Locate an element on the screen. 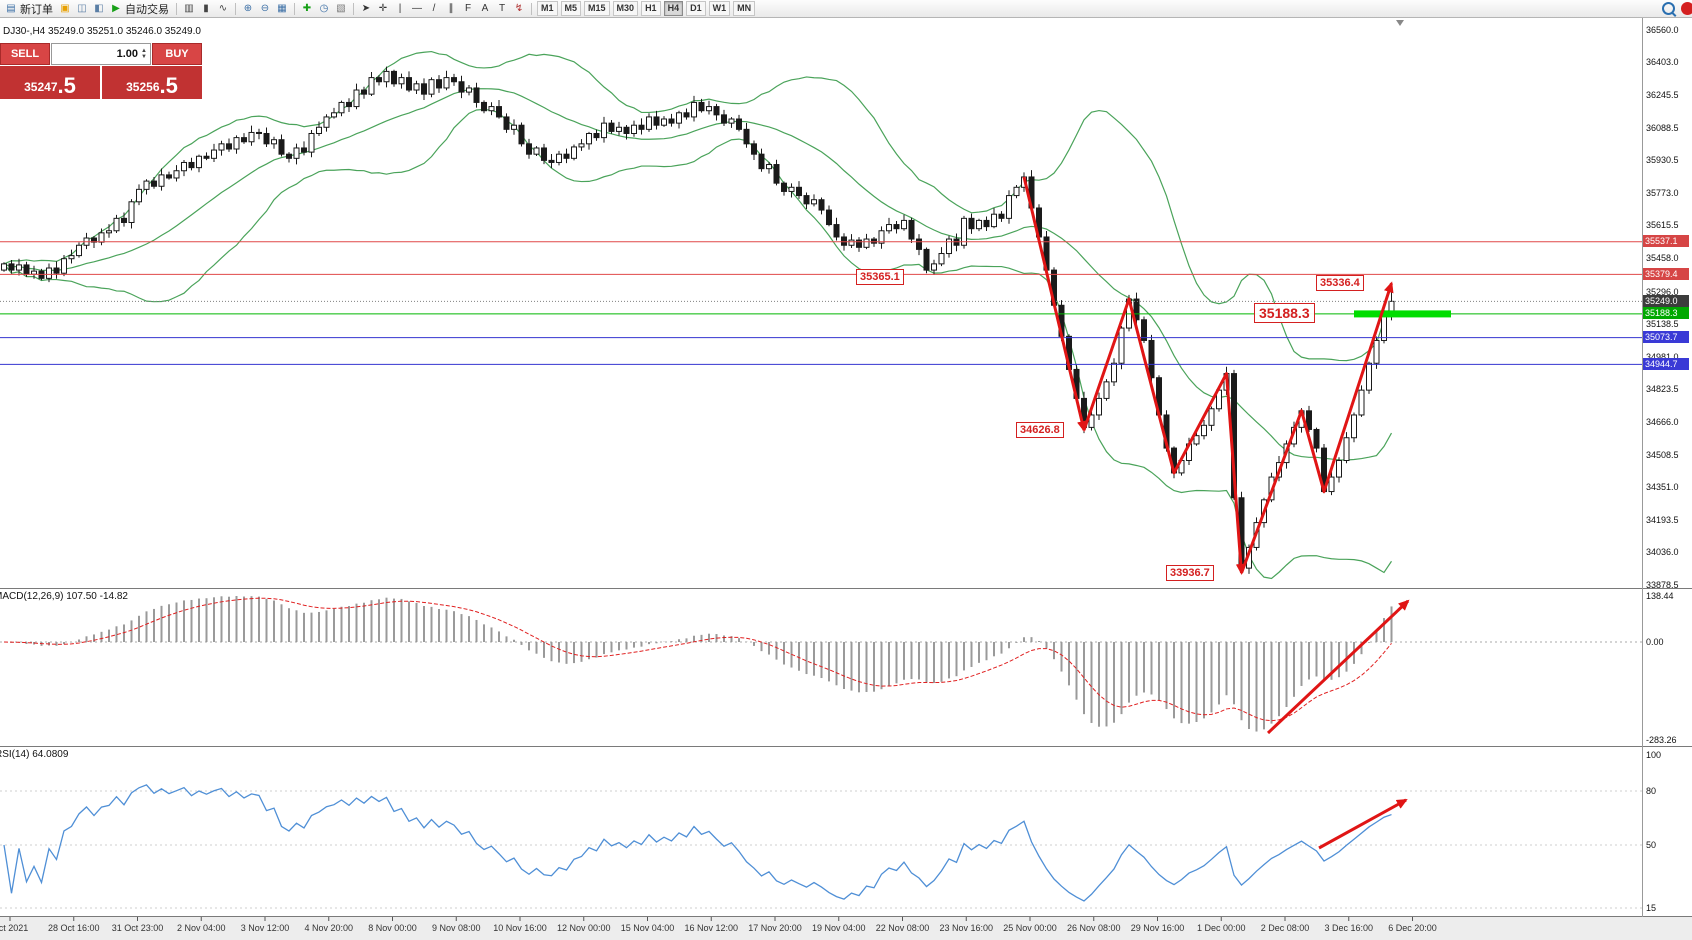 This screenshot has width=1692, height=940. sell-price: 35247.5 is located at coordinates (50, 82).